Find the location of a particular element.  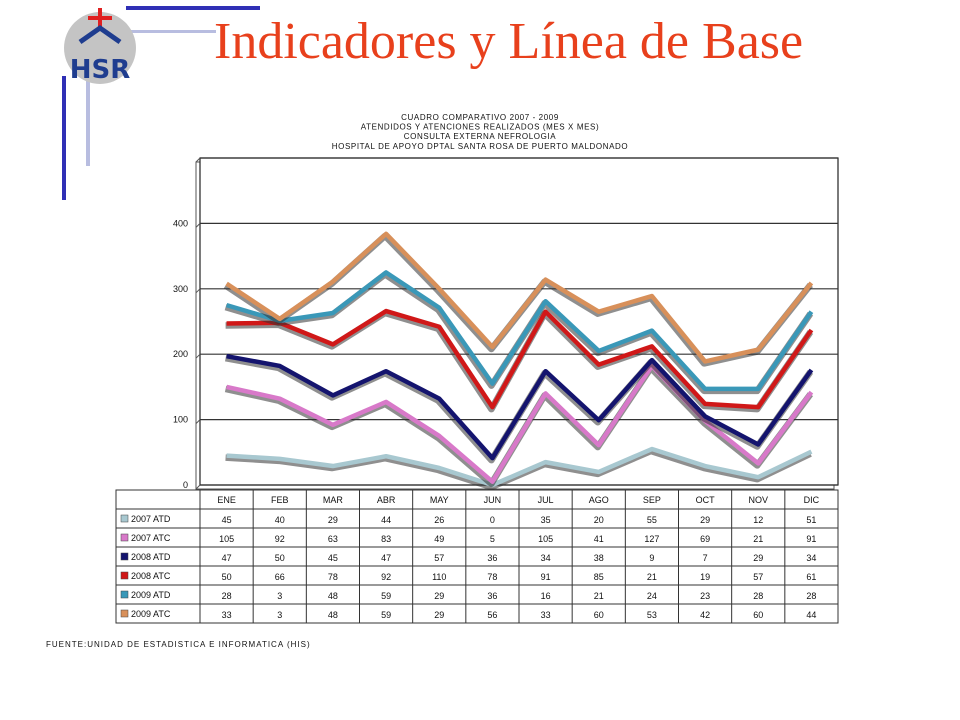

table-cell-value: 19 is located at coordinates (705, 577).